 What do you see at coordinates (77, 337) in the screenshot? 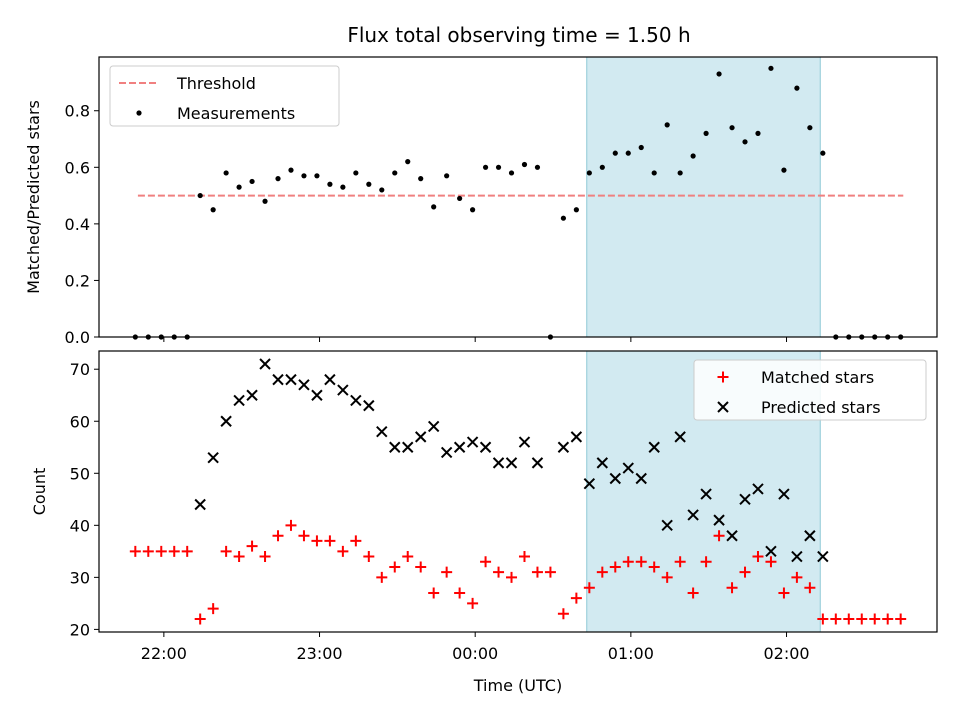
I see `y-tick-label: 0.0` at bounding box center [77, 337].